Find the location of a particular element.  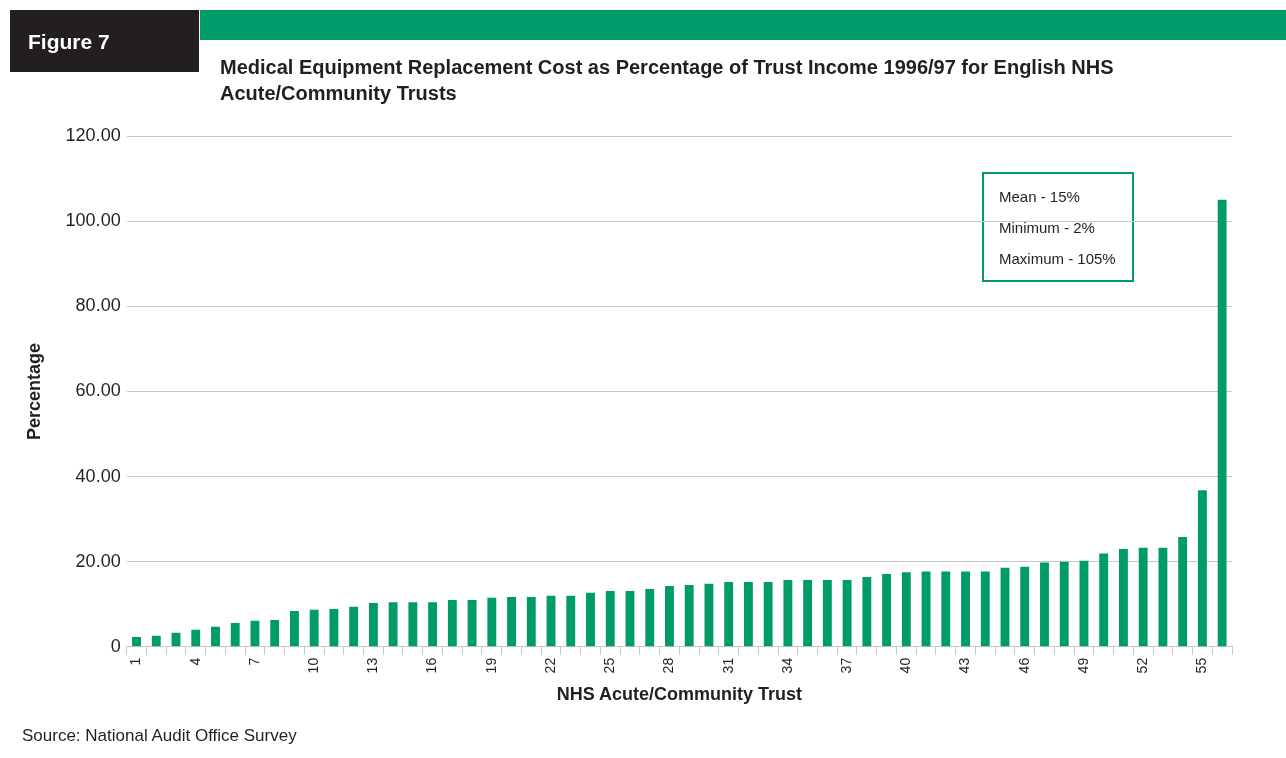

annotation: Mean - 15% is located at coordinates (1040, 197).